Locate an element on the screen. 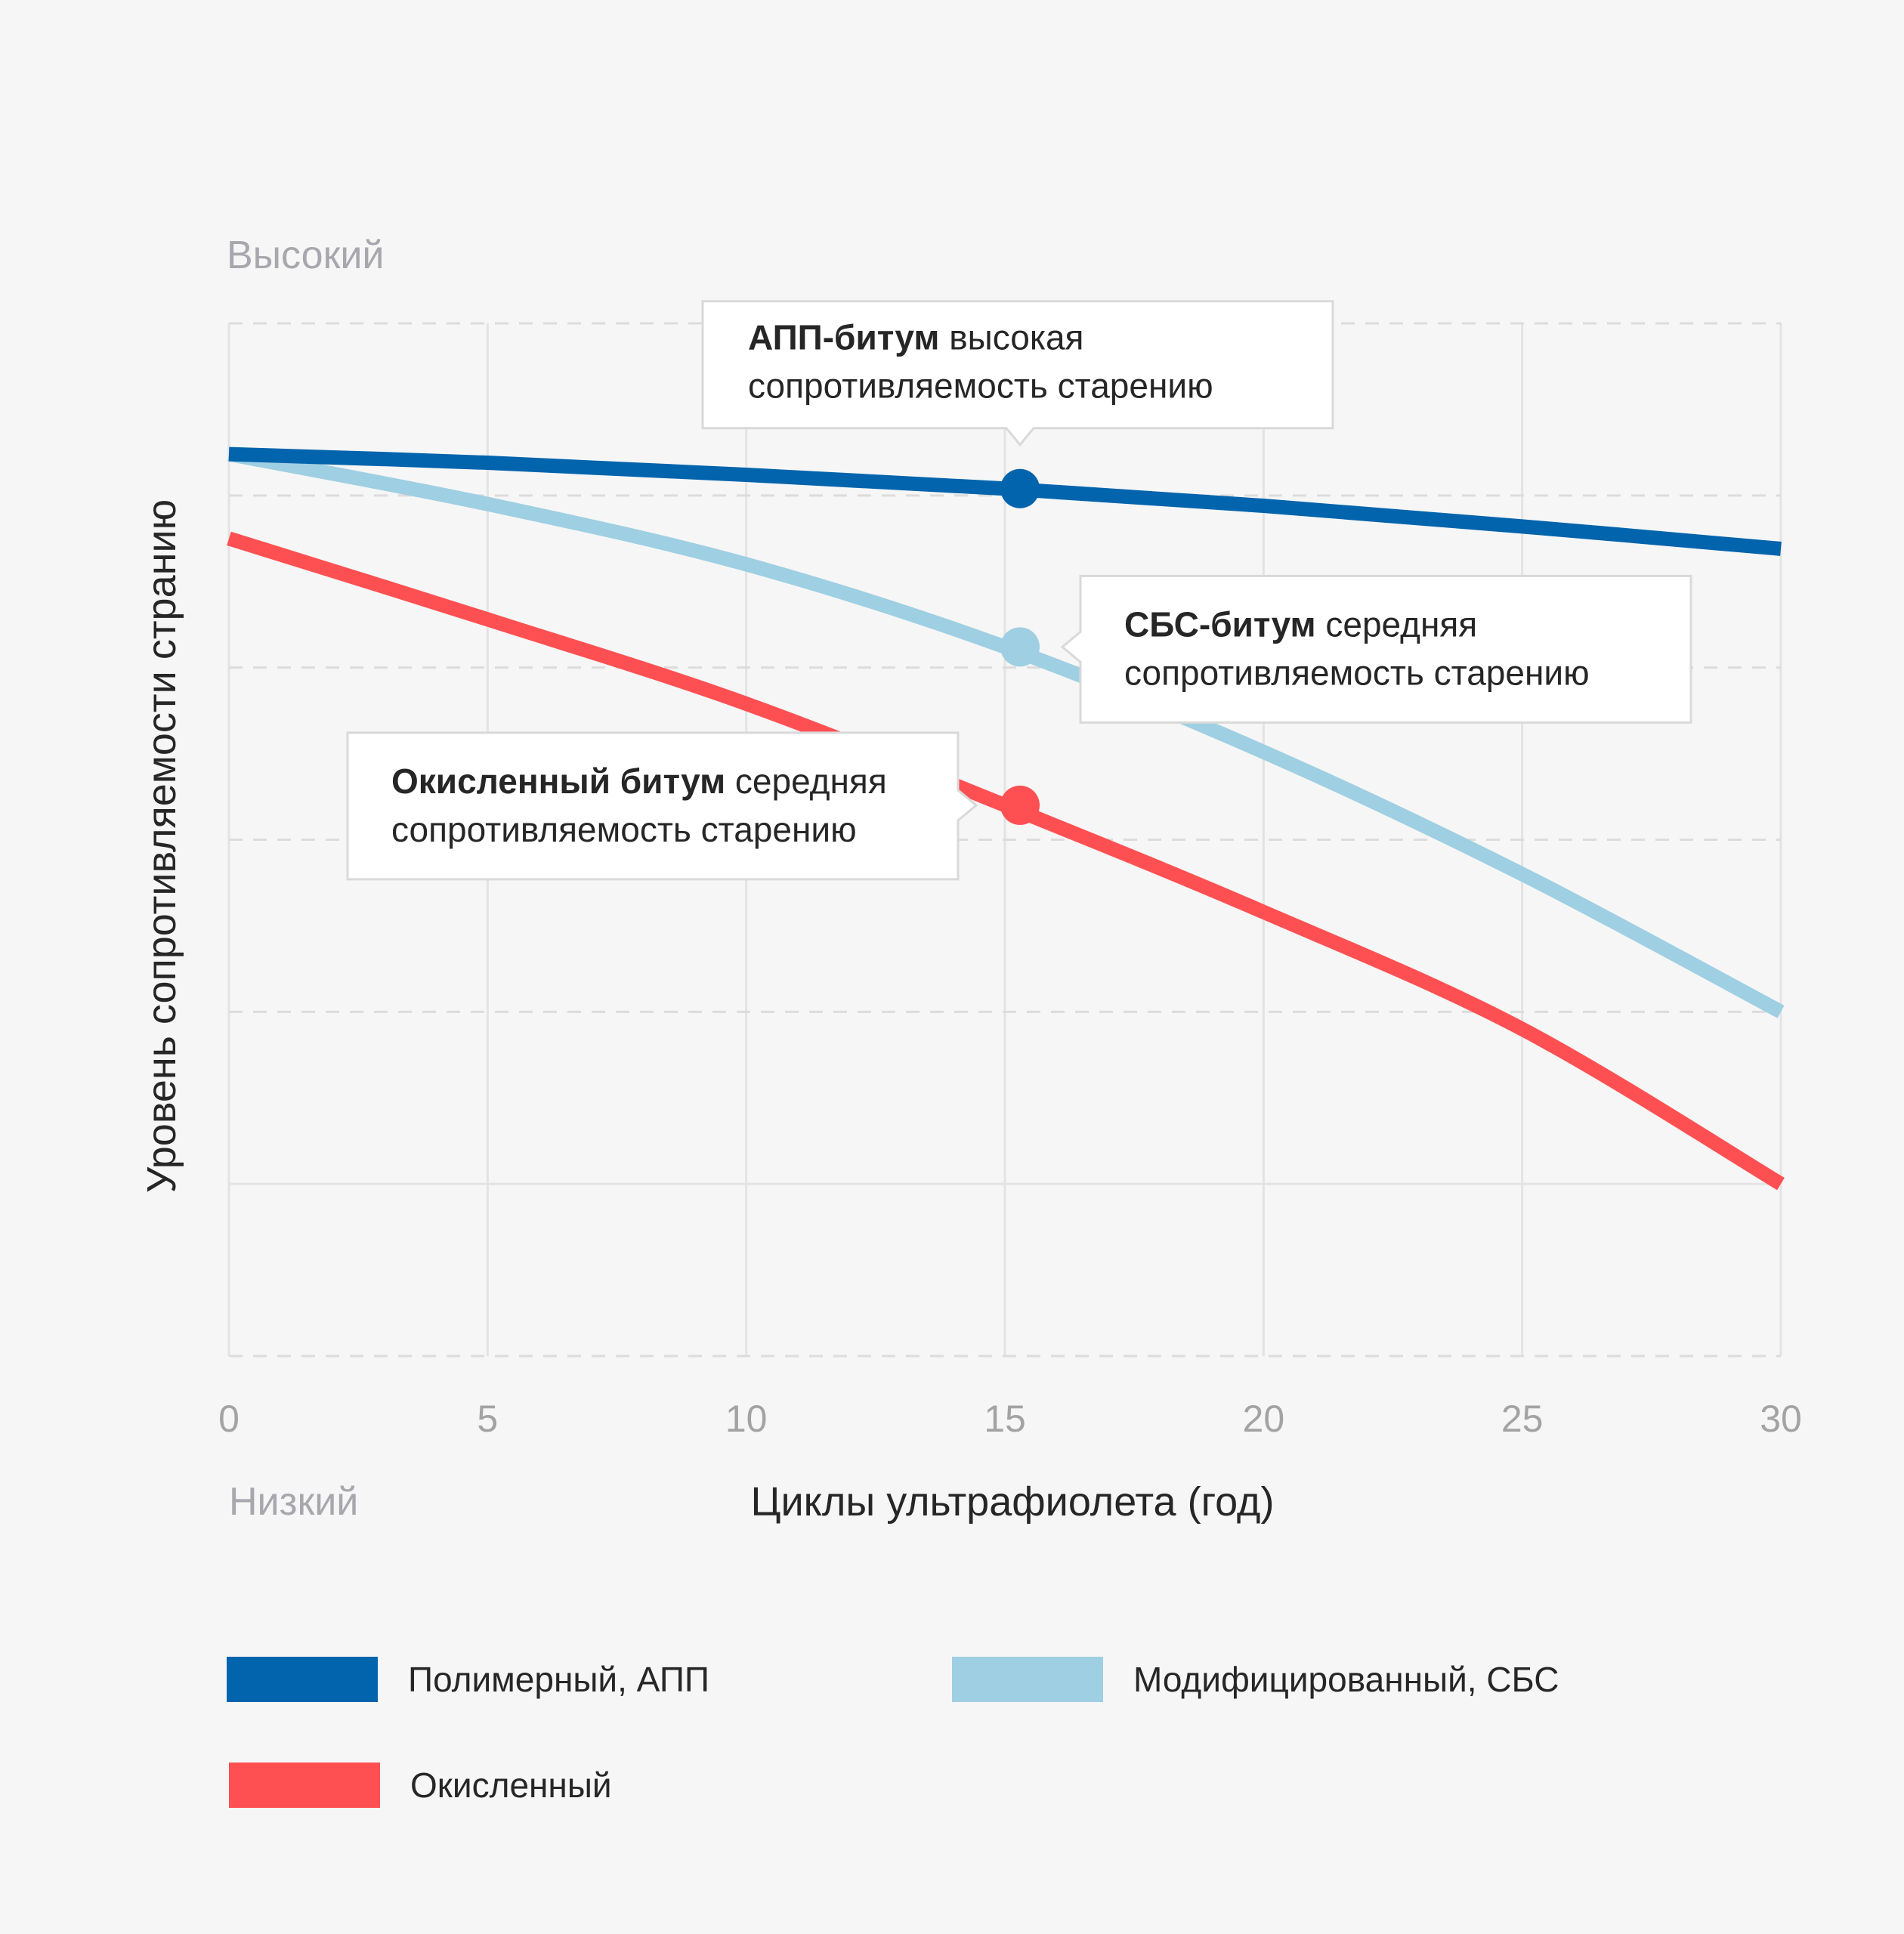  callout-bold: СБС-битум is located at coordinates (1220, 624).